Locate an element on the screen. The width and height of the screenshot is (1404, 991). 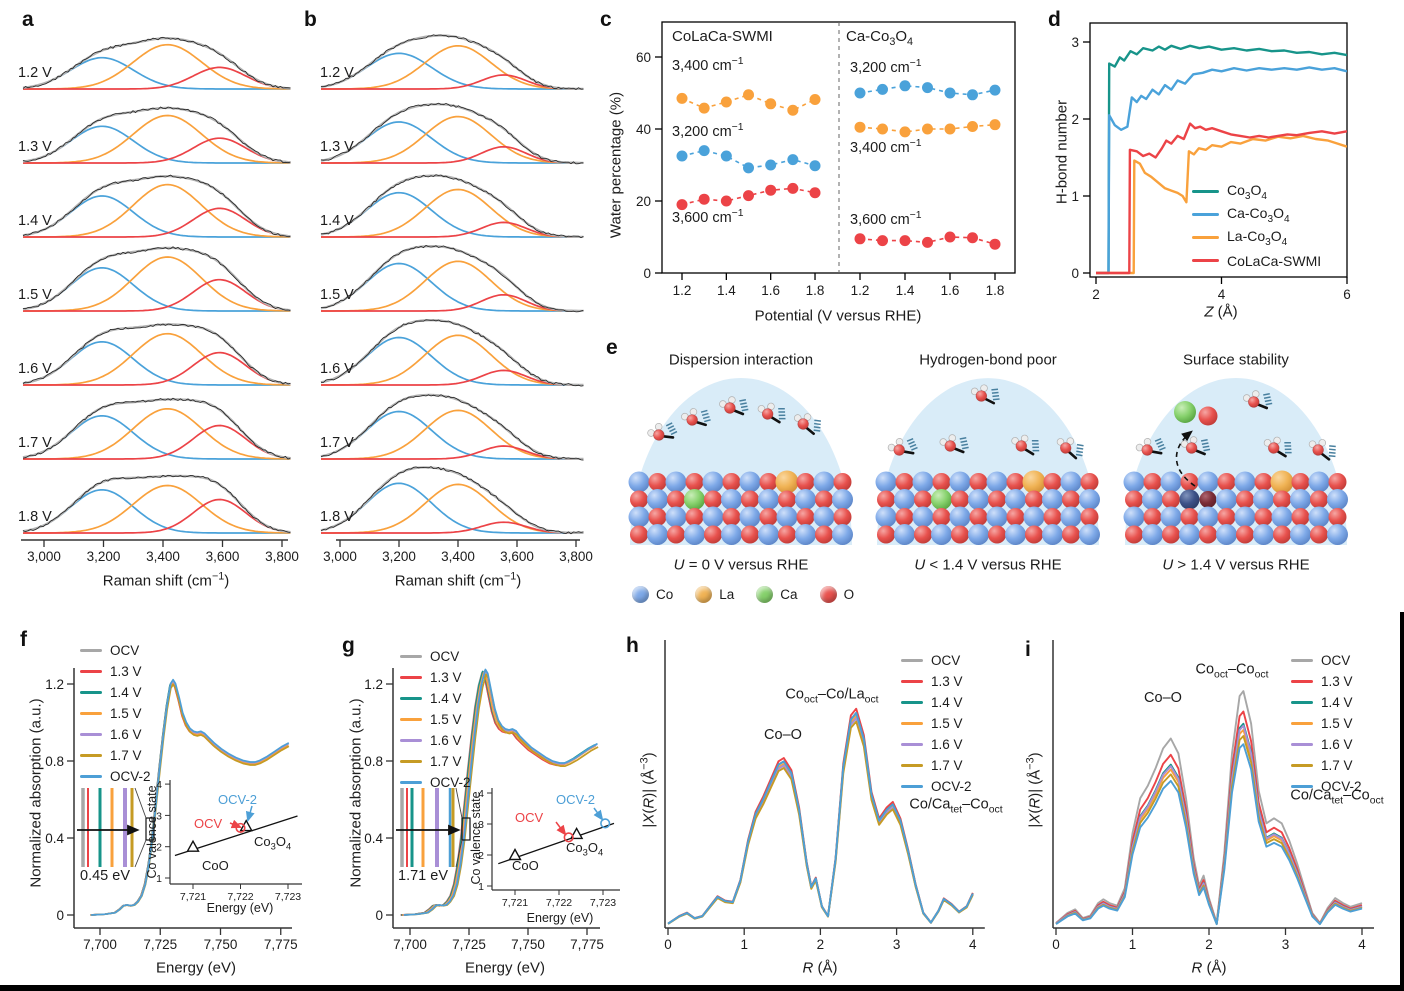
legend-label: 1.6 V is located at coordinates (126, 734).